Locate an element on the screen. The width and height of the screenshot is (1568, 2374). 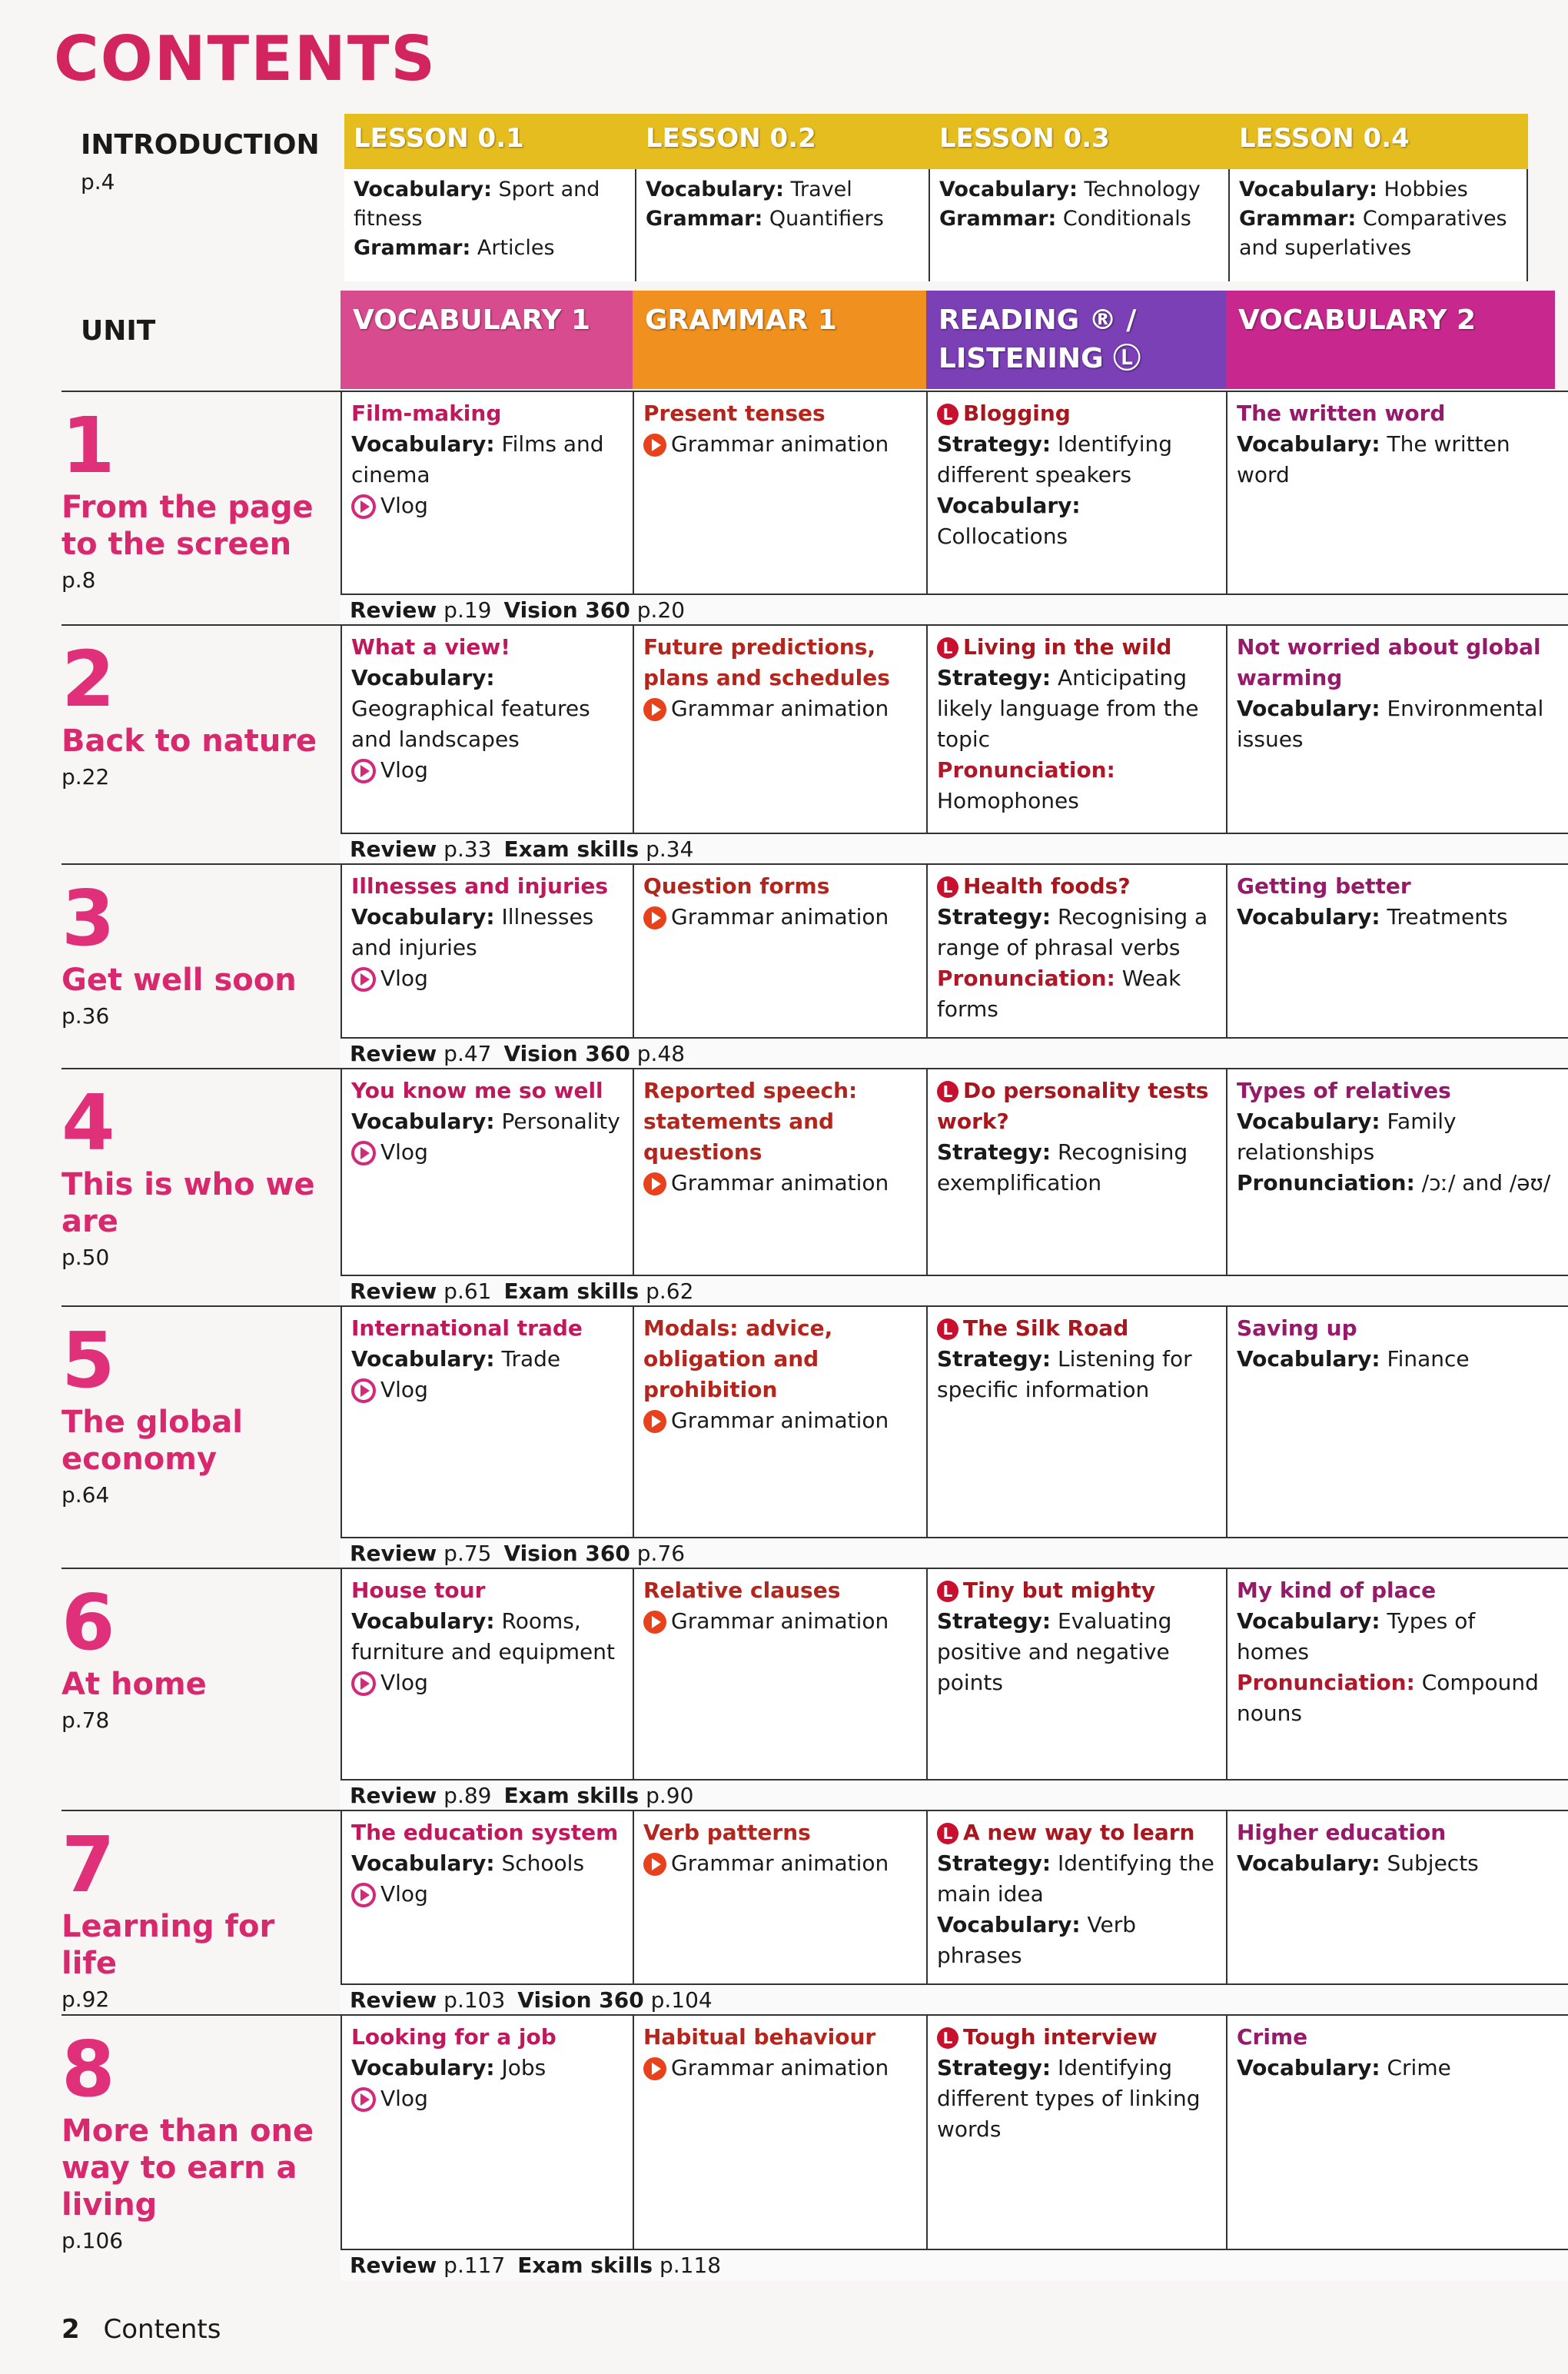
content-line: Grammar: Conditionals is located at coordinates (1079, 219).